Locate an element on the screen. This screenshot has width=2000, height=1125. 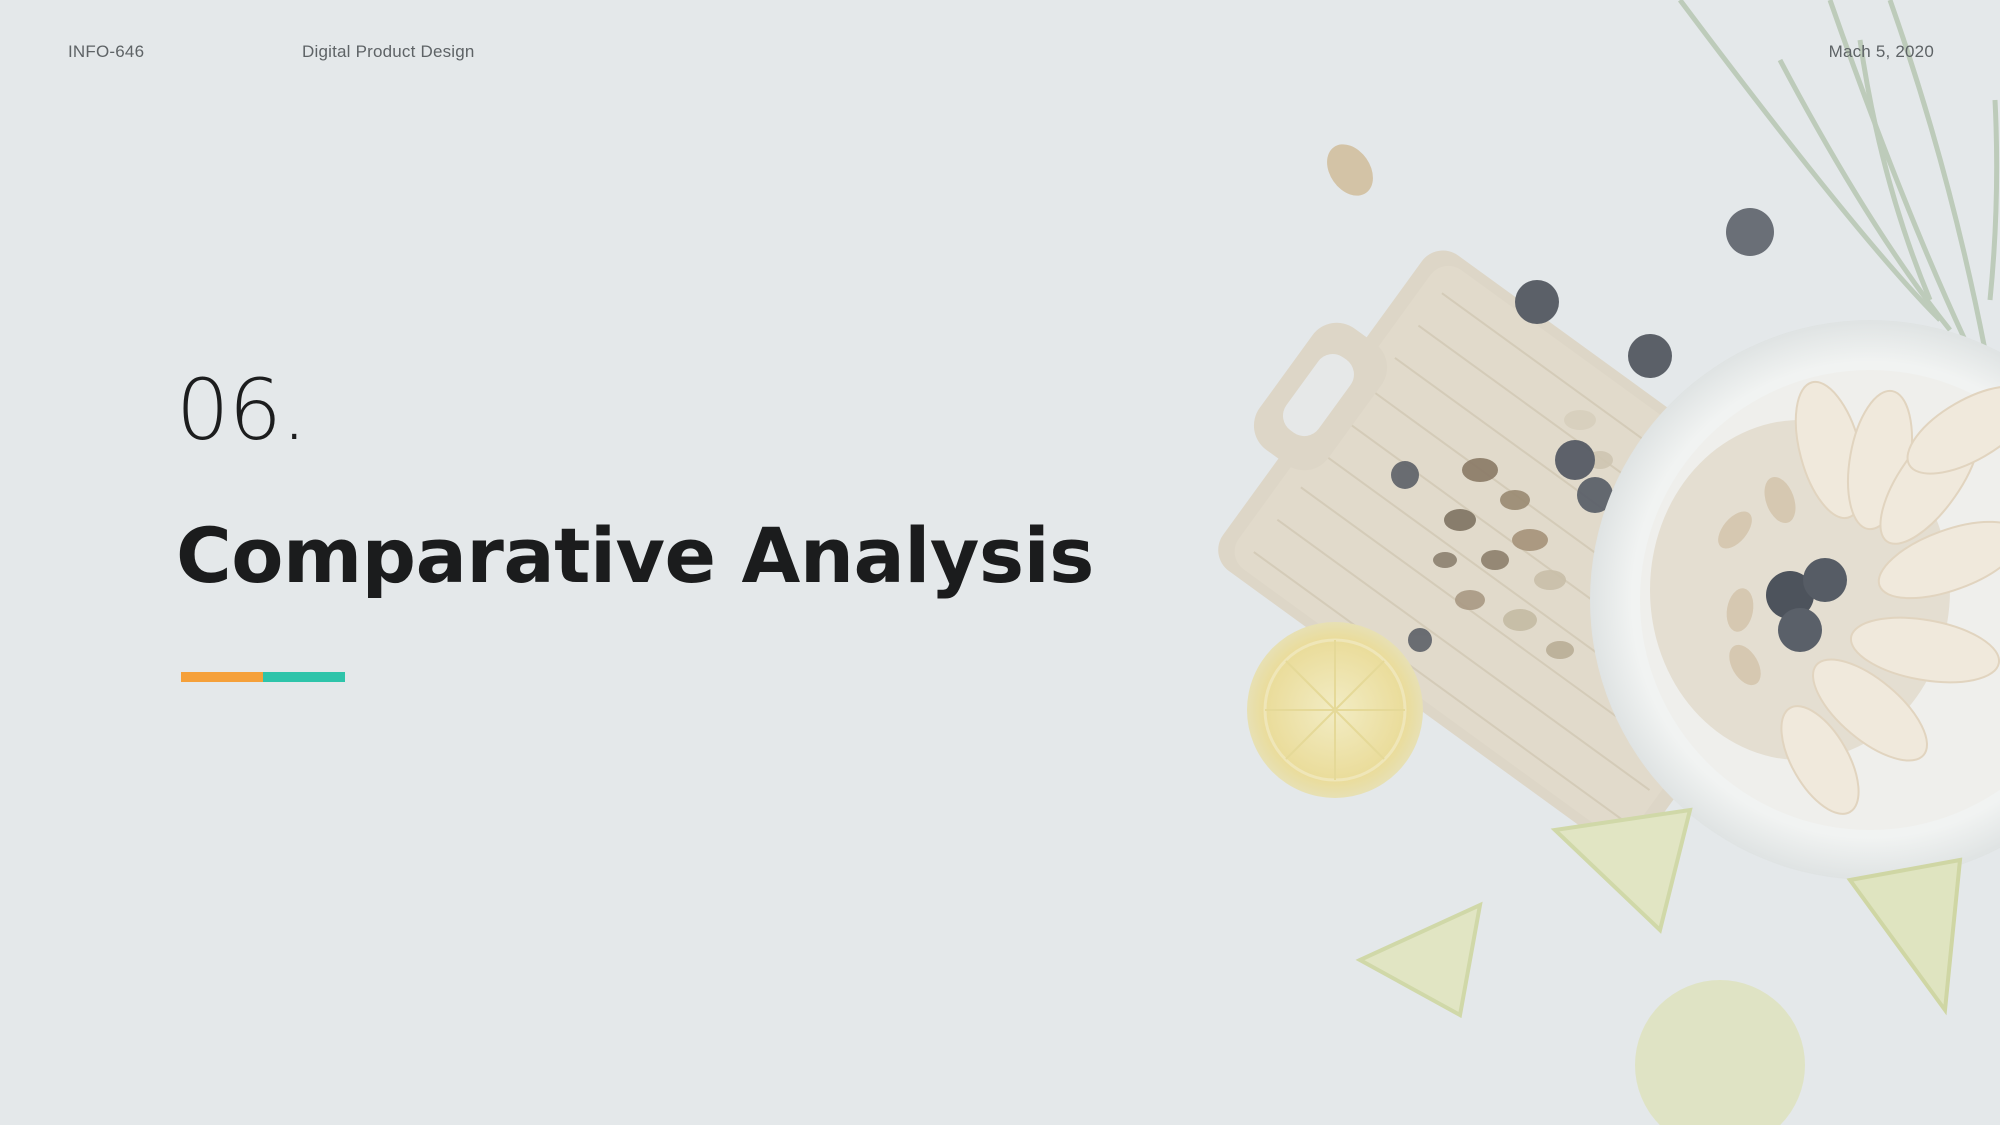
section-number: 06. is located at coordinates (242, 410).